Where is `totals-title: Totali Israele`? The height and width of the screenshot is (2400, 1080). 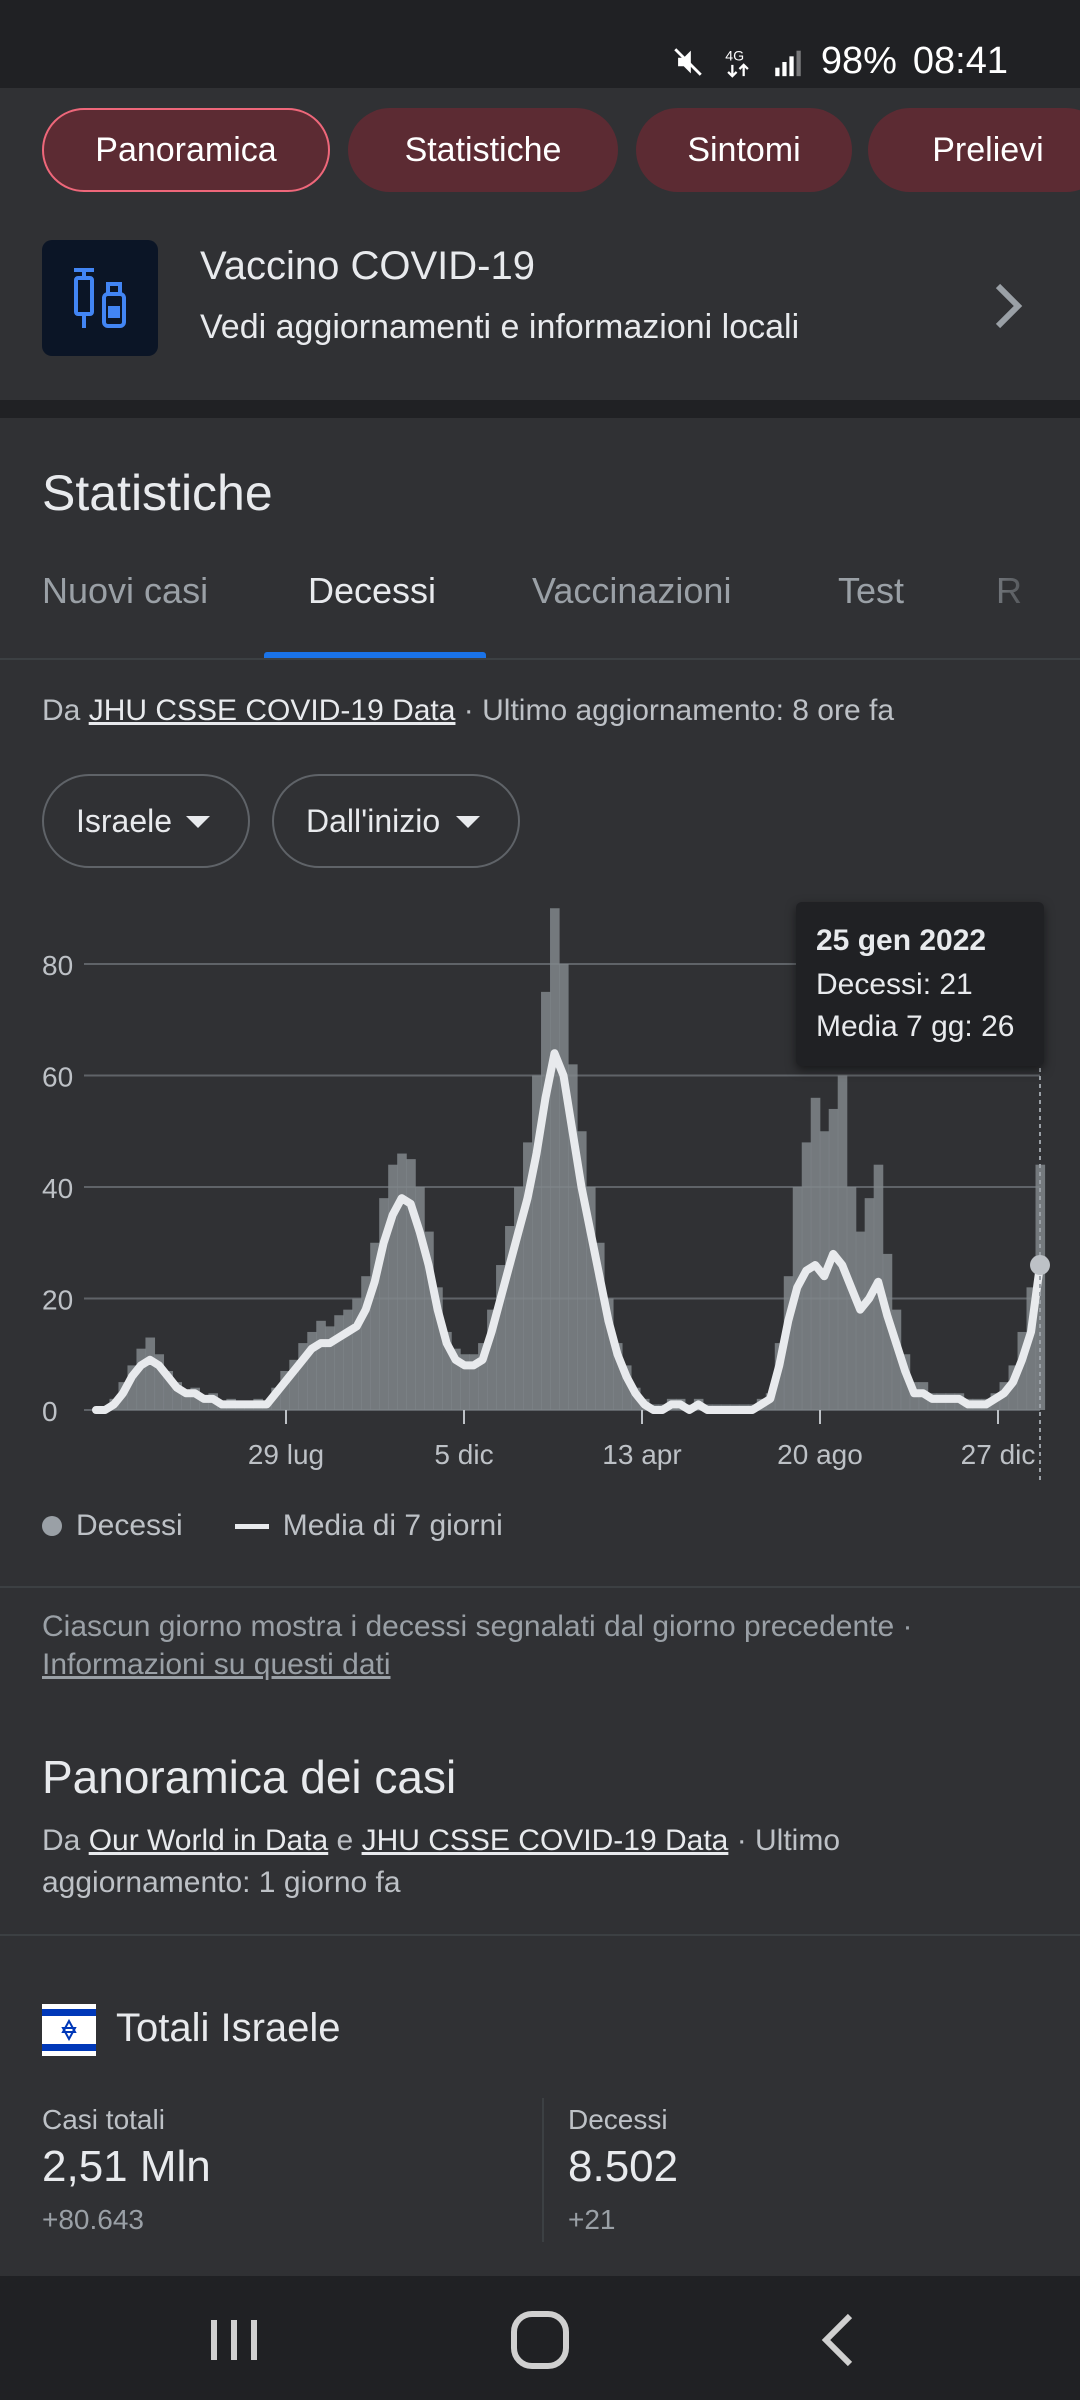 totals-title: Totali Israele is located at coordinates (228, 2028).